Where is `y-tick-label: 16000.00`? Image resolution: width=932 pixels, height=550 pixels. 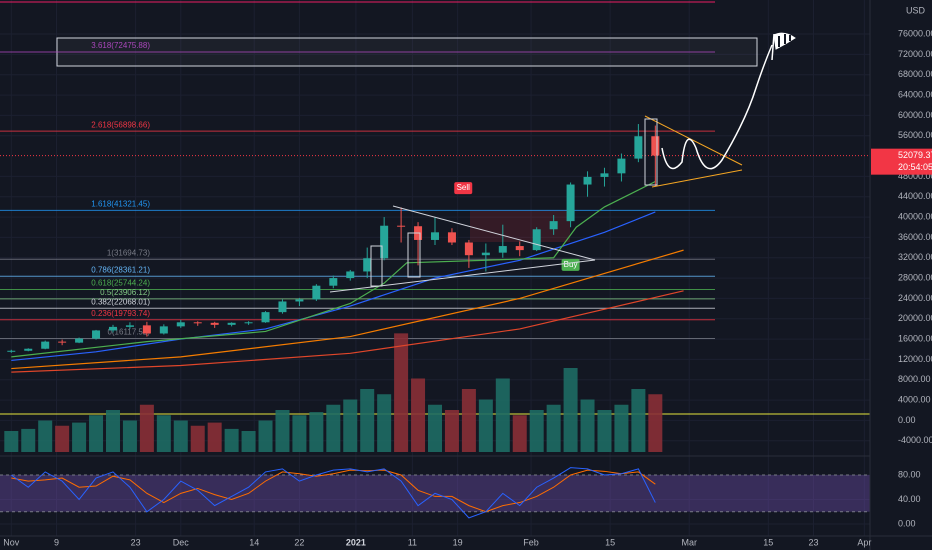
y-tick-label: 16000.00 is located at coordinates (915, 338).